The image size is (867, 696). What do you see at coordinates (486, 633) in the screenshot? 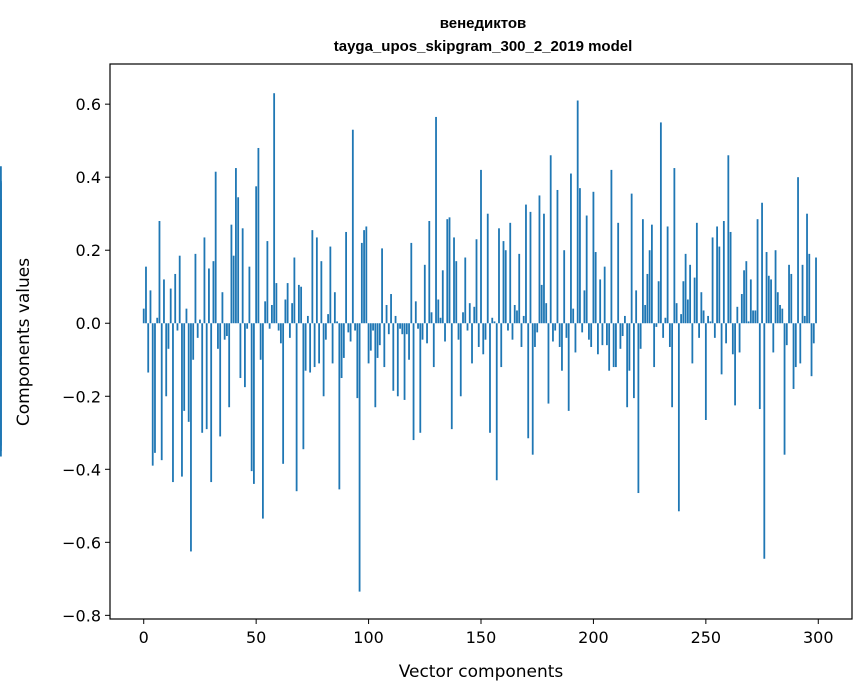
I see `x-axis-ticks: 0 50 100 150 200 250 300` at bounding box center [486, 633].